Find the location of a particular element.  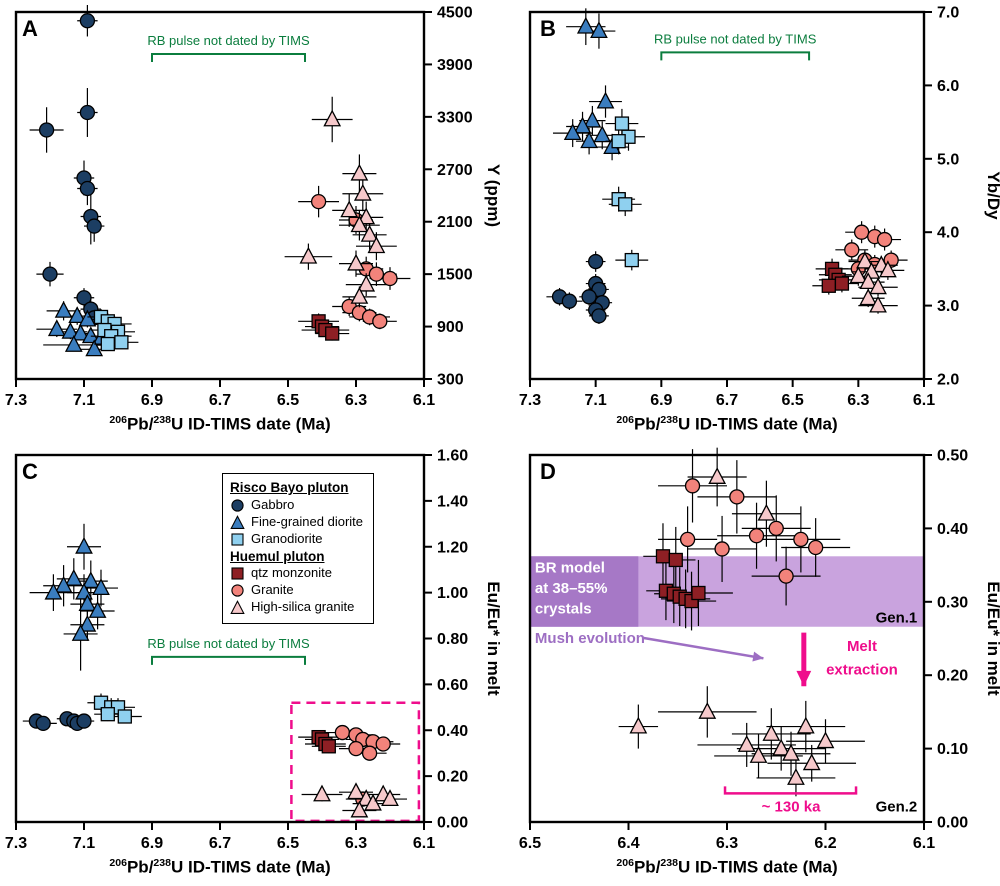

svg-text: at 38–55% is located at coordinates (571, 588).